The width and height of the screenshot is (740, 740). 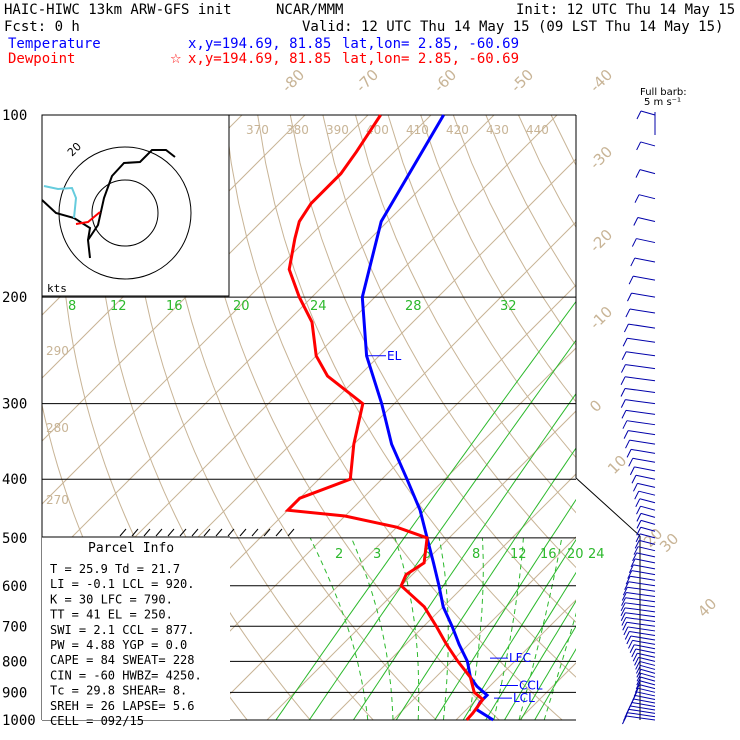 What do you see at coordinates (14, 480) in the screenshot?
I see `pressure-tick-label: 400` at bounding box center [14, 480].